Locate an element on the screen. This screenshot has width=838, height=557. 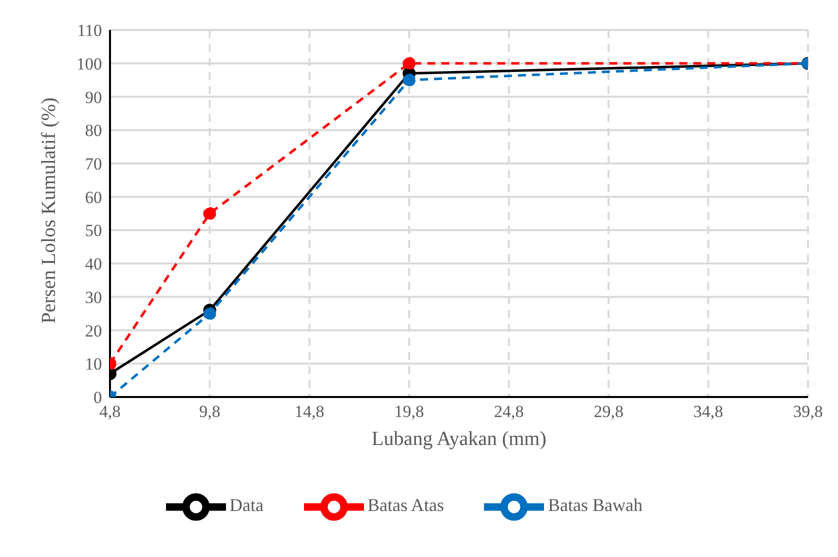
x-tick-label: 39,8 is located at coordinates (808, 412).